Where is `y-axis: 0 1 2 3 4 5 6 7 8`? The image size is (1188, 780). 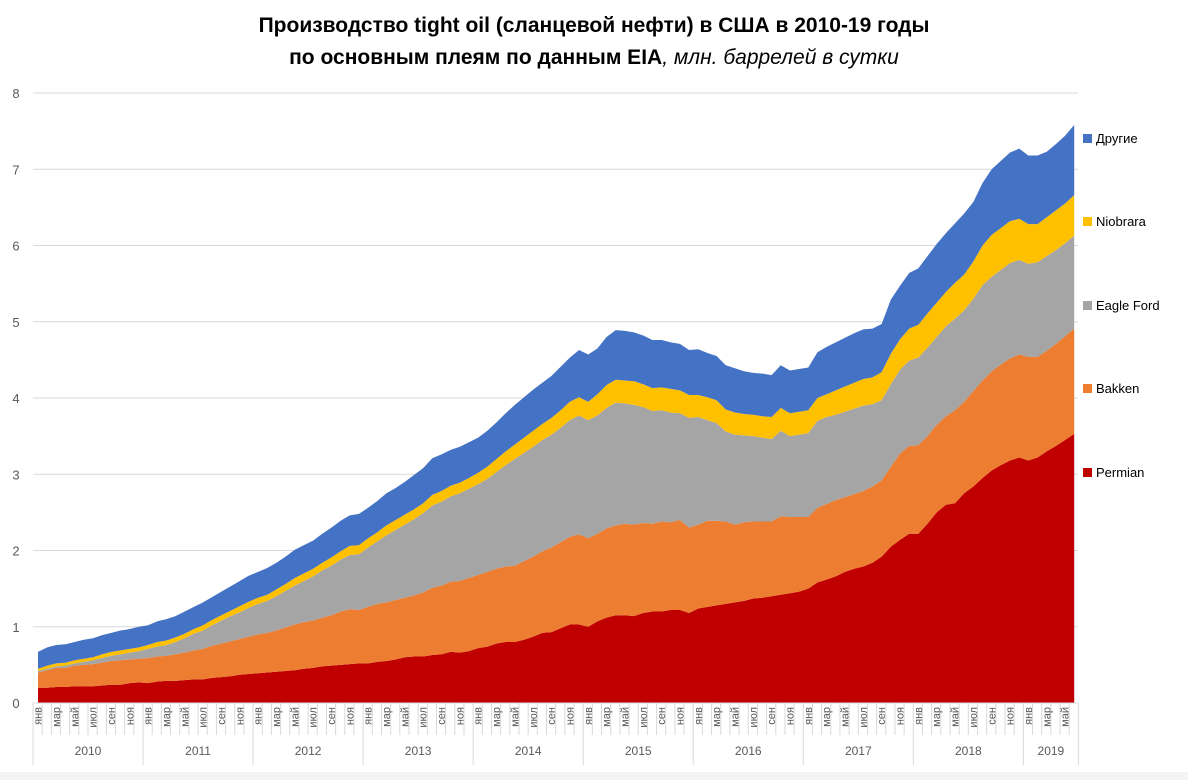
y-axis: 0 1 2 3 4 5 6 7 8 is located at coordinates (15, 398).